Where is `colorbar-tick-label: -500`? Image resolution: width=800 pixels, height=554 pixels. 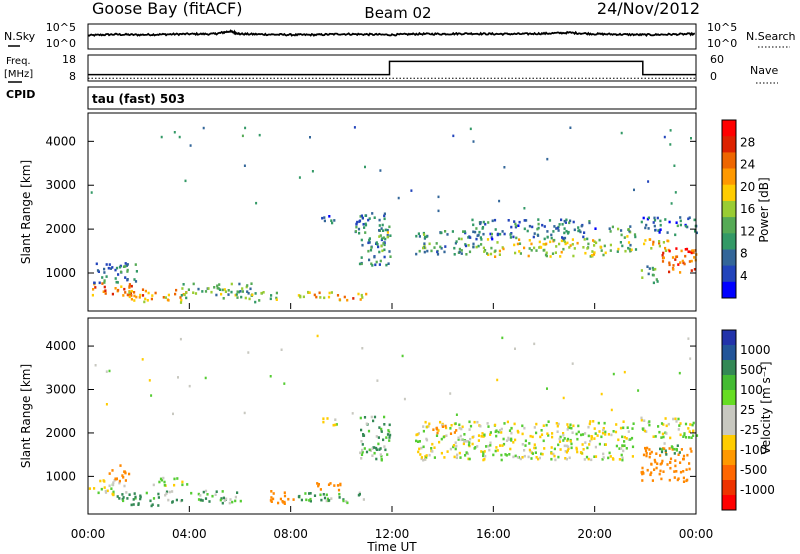 colorbar-tick-label: -500 is located at coordinates (753, 470).